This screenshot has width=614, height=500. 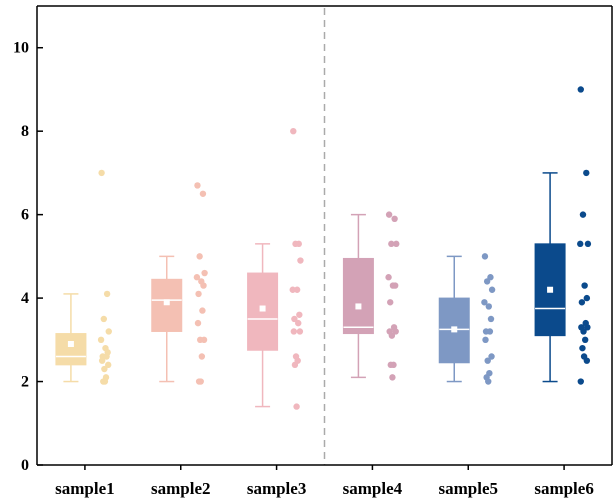 What do you see at coordinates (373, 488) in the screenshot?
I see `x-tick-label: sample4` at bounding box center [373, 488].